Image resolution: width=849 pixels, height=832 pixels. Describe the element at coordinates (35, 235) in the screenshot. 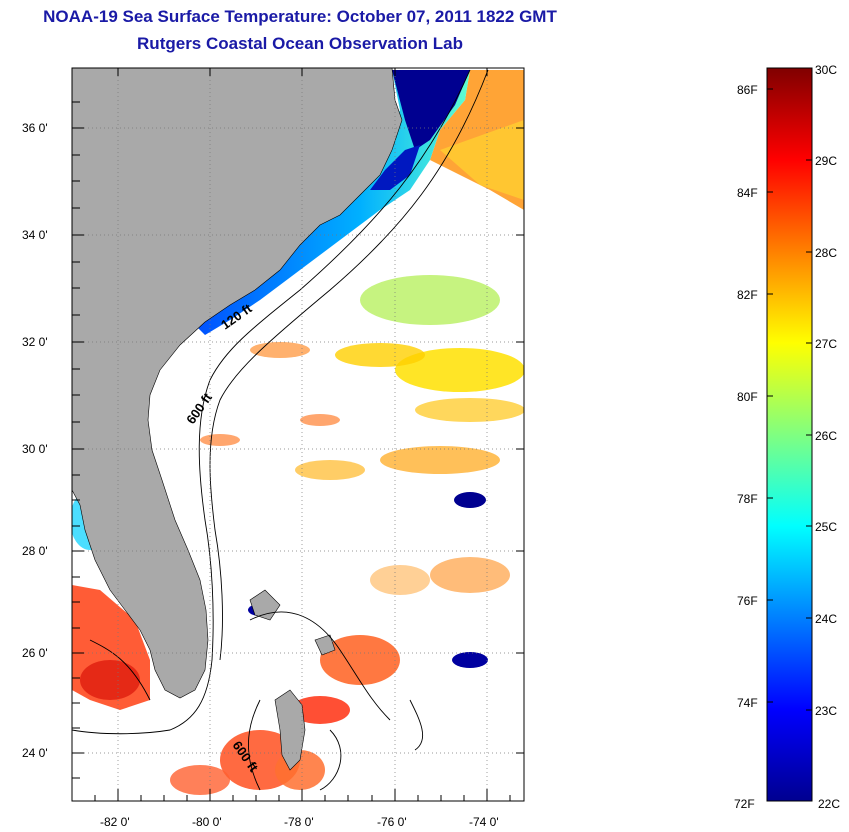

I see `lat-tick-label: 34 0'` at that location.